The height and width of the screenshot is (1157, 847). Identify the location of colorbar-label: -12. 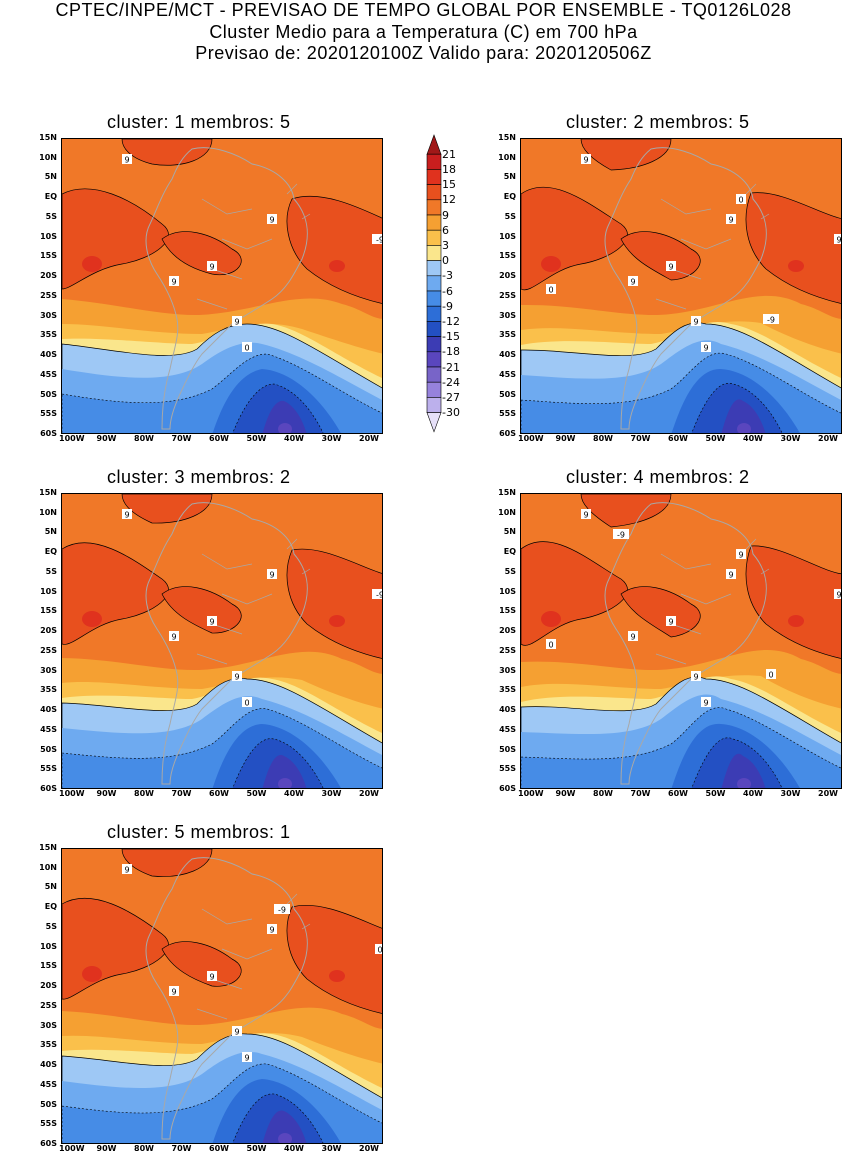
(451, 321).